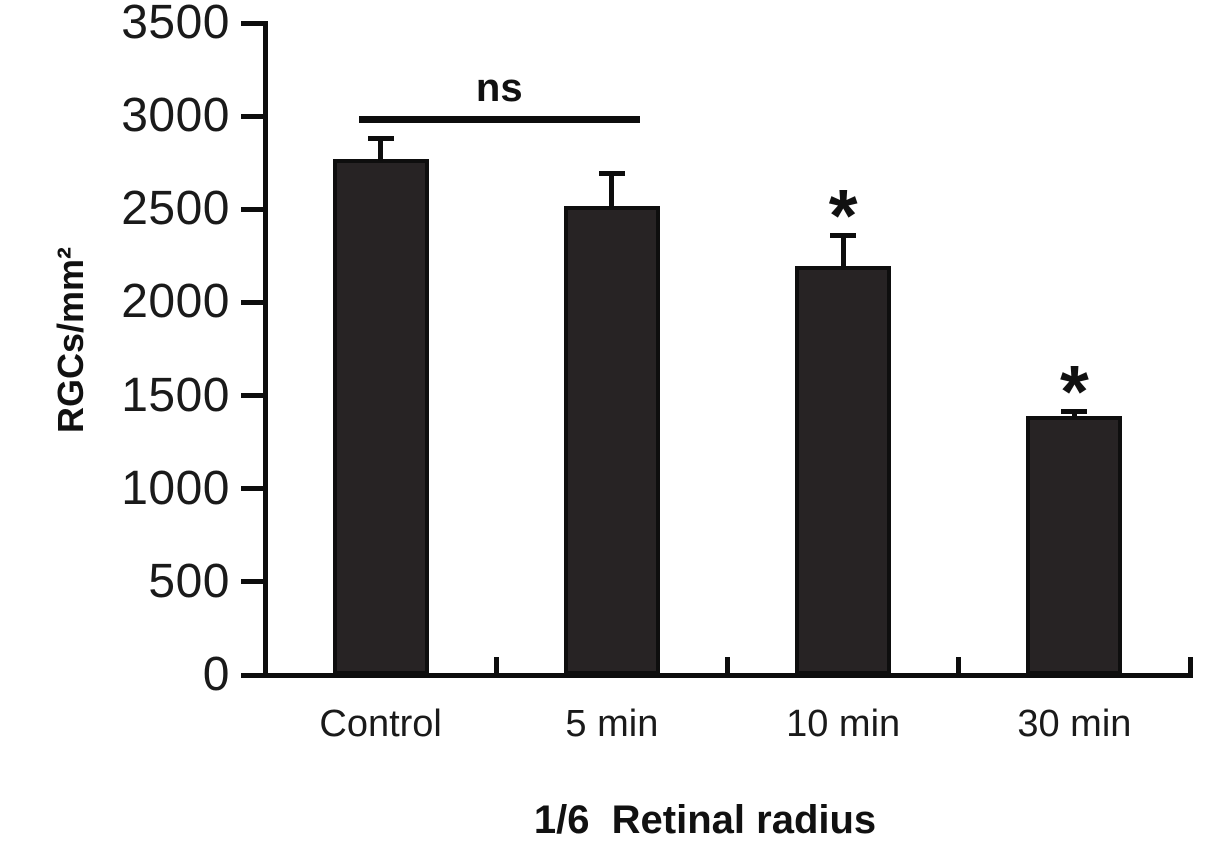  What do you see at coordinates (728, 675) in the screenshot?
I see `x-axis-line` at bounding box center [728, 675].